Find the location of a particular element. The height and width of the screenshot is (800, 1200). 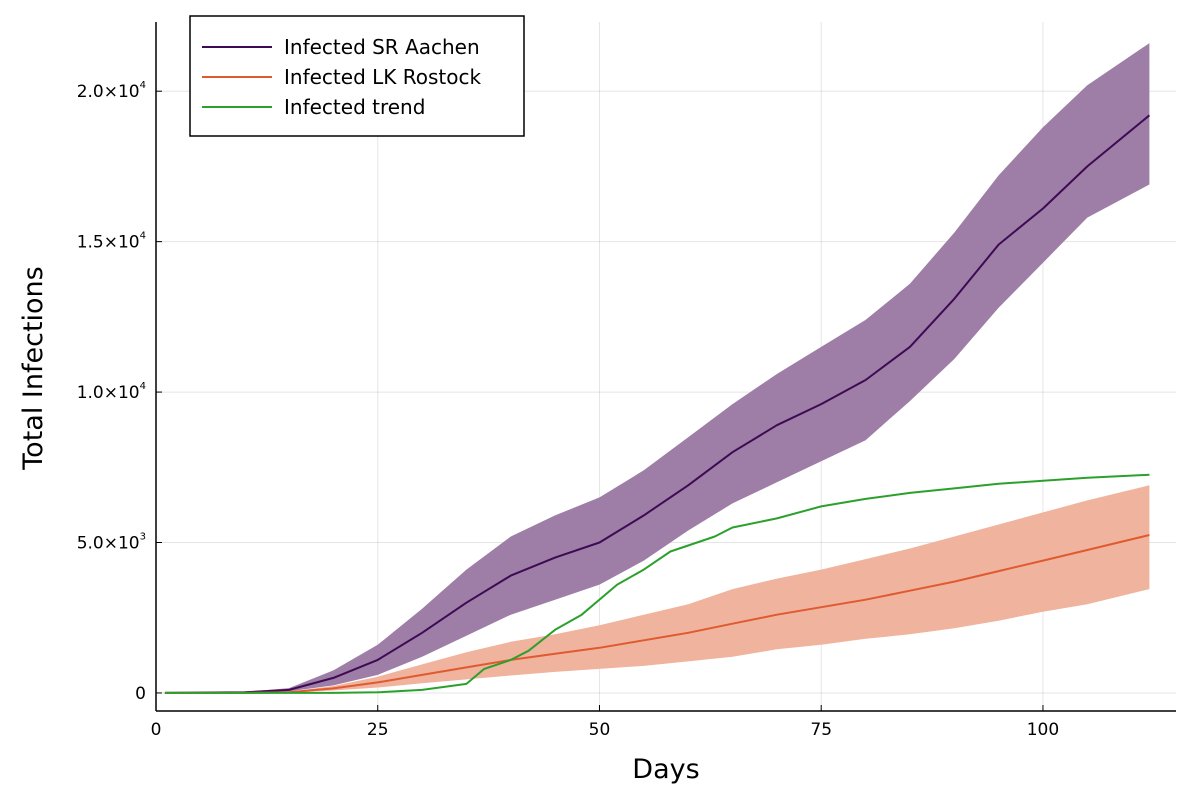

legend-box is located at coordinates (357, 76).